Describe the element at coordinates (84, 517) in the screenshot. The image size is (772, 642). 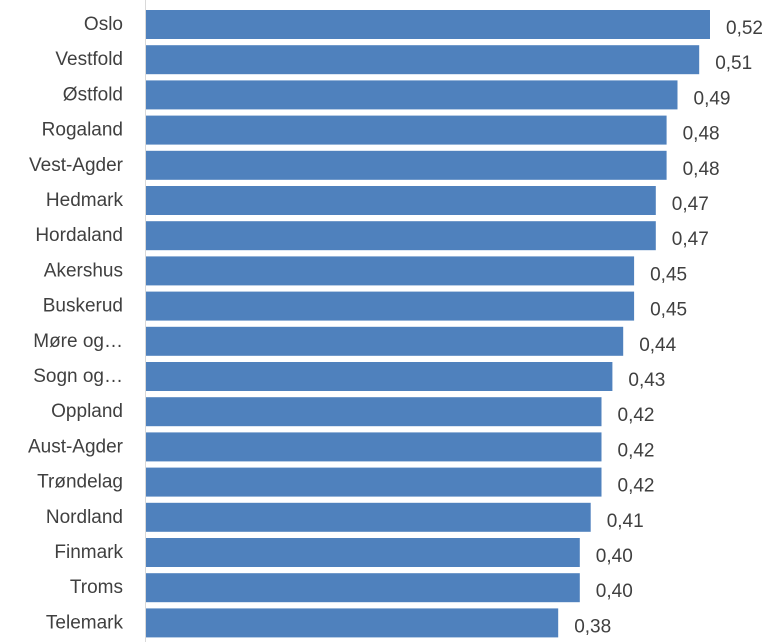
I see `category-label: Nordland` at that location.